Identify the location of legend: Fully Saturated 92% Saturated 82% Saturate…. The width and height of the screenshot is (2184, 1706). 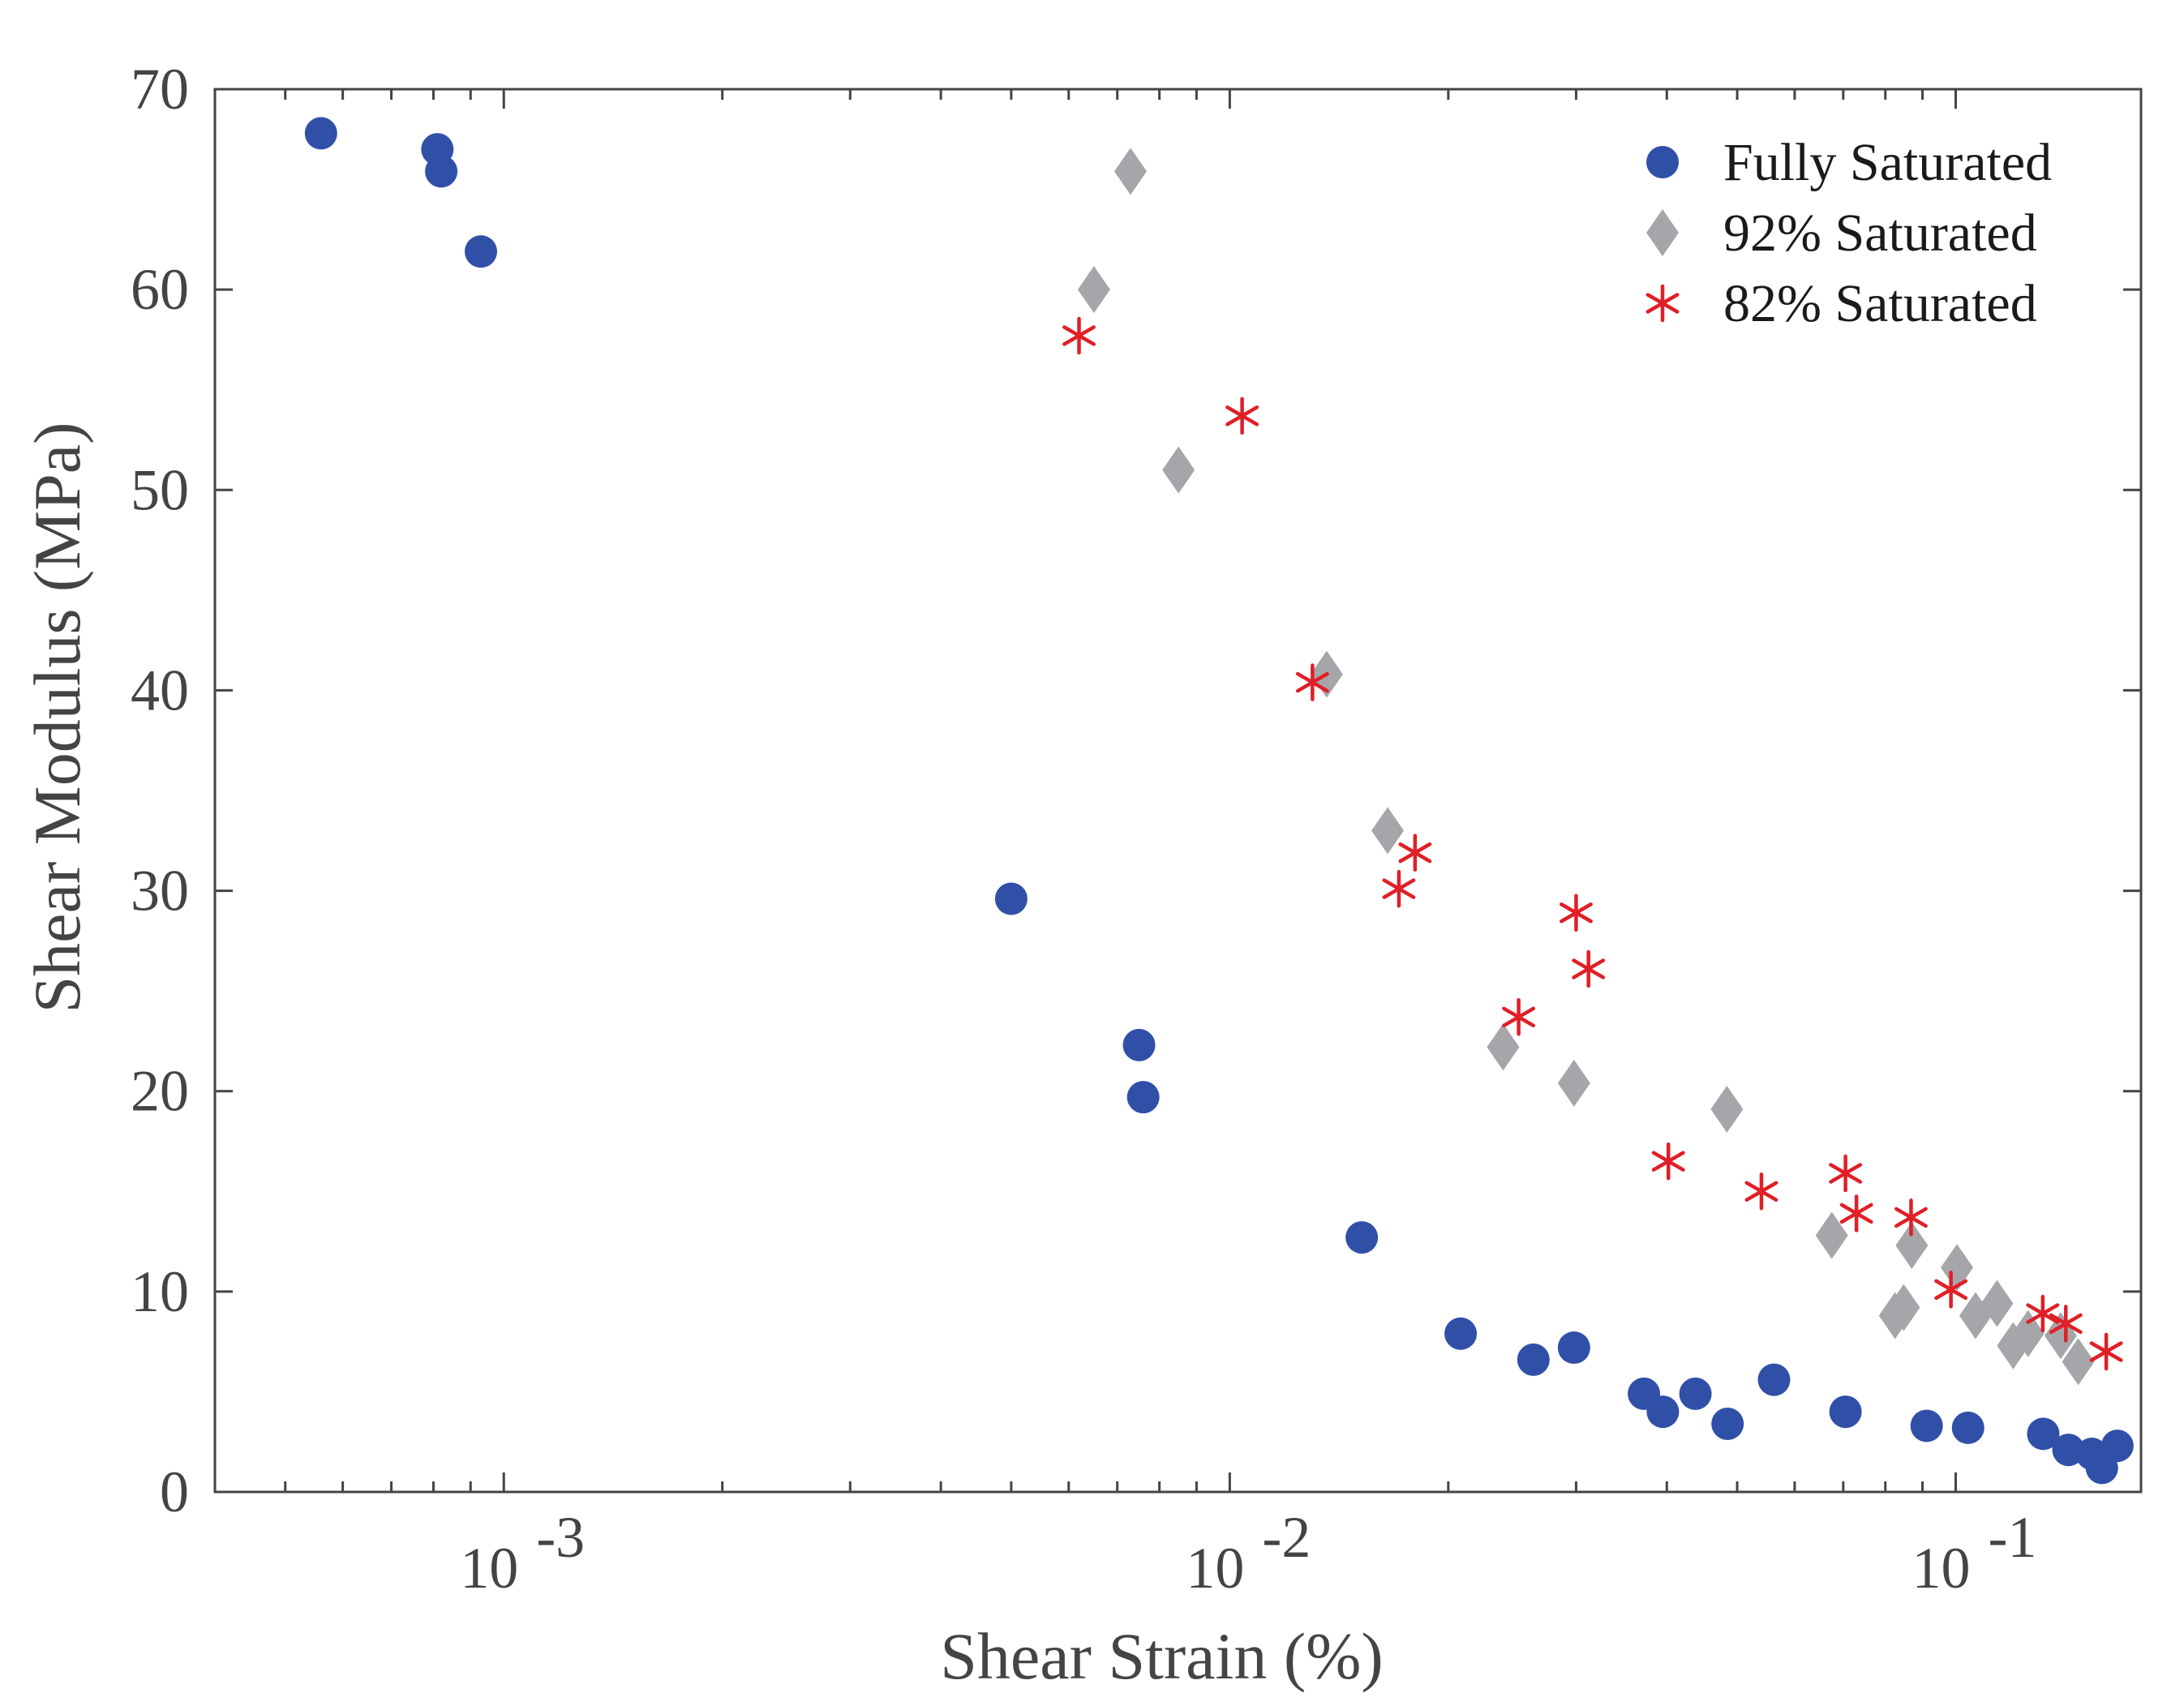
(1849, 233).